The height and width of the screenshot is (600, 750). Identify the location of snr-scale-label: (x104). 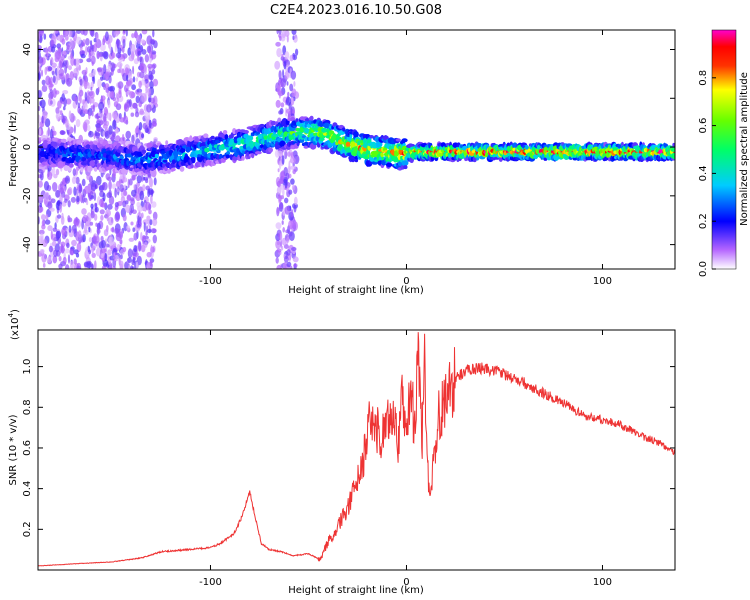
(14, 324).